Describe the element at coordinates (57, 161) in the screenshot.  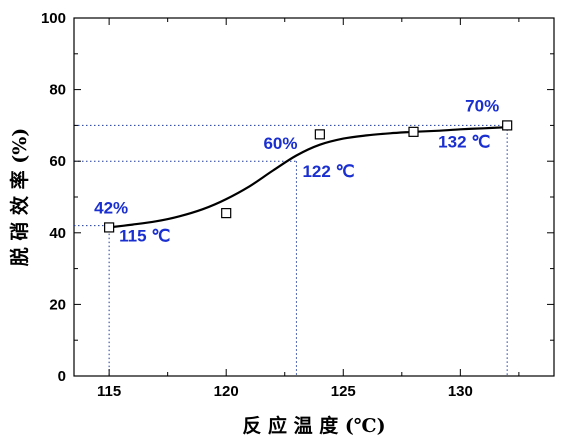
I see `y-tick-label: 60` at that location.